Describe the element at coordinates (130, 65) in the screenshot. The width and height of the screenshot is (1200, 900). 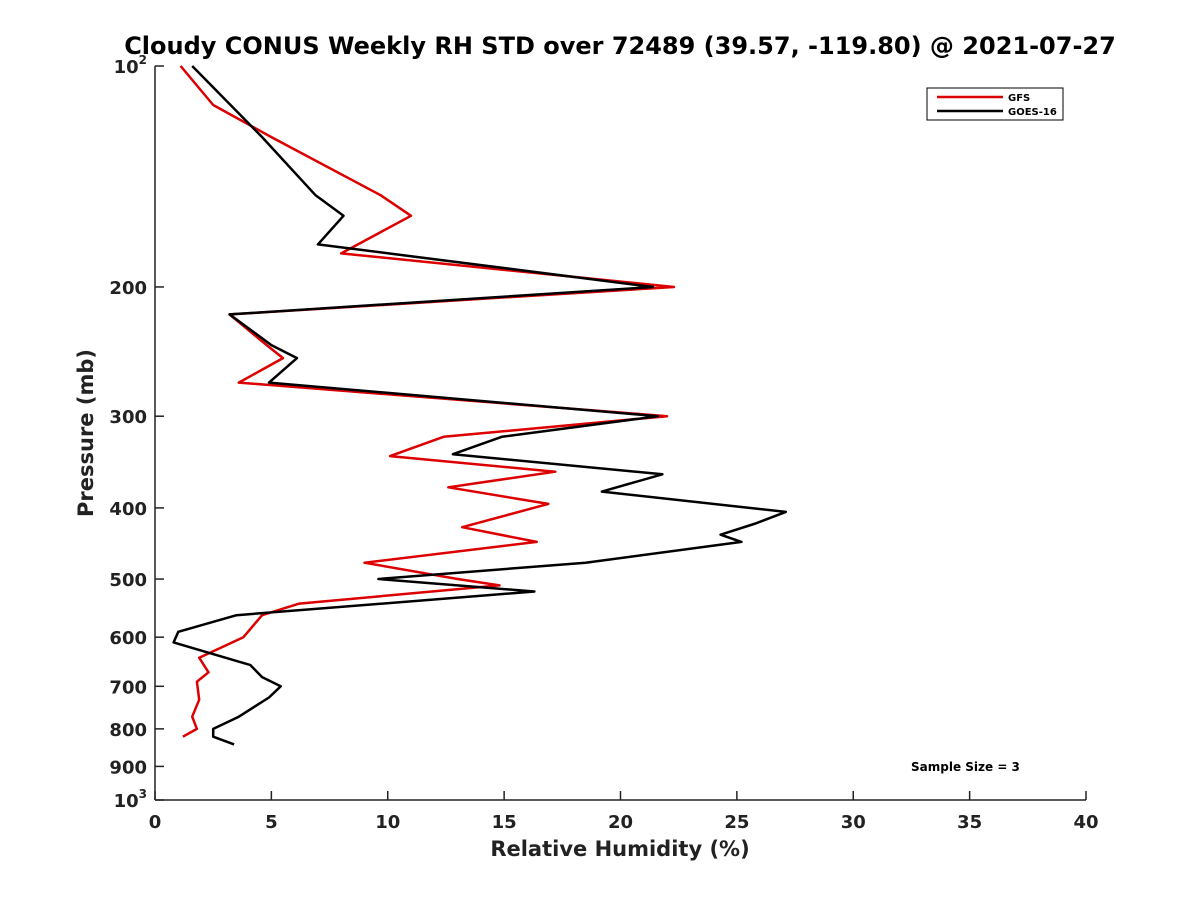
I see `y-tick-label: 10²` at that location.